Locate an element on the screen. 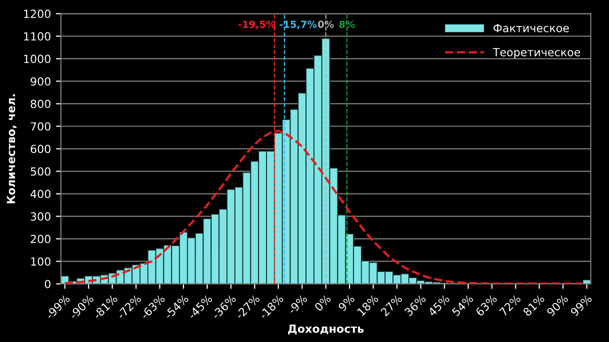 This screenshot has height=342, width=609. x-axis-title: Доходность is located at coordinates (326, 329).